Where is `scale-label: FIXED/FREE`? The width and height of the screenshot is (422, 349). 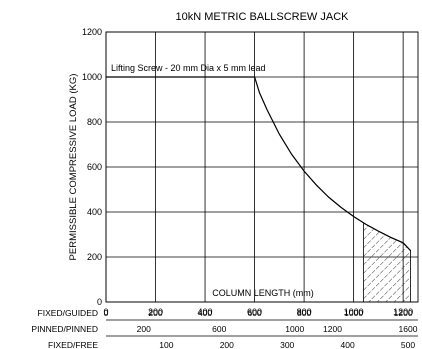
scale-label: FIXED/FREE is located at coordinates (73, 344).